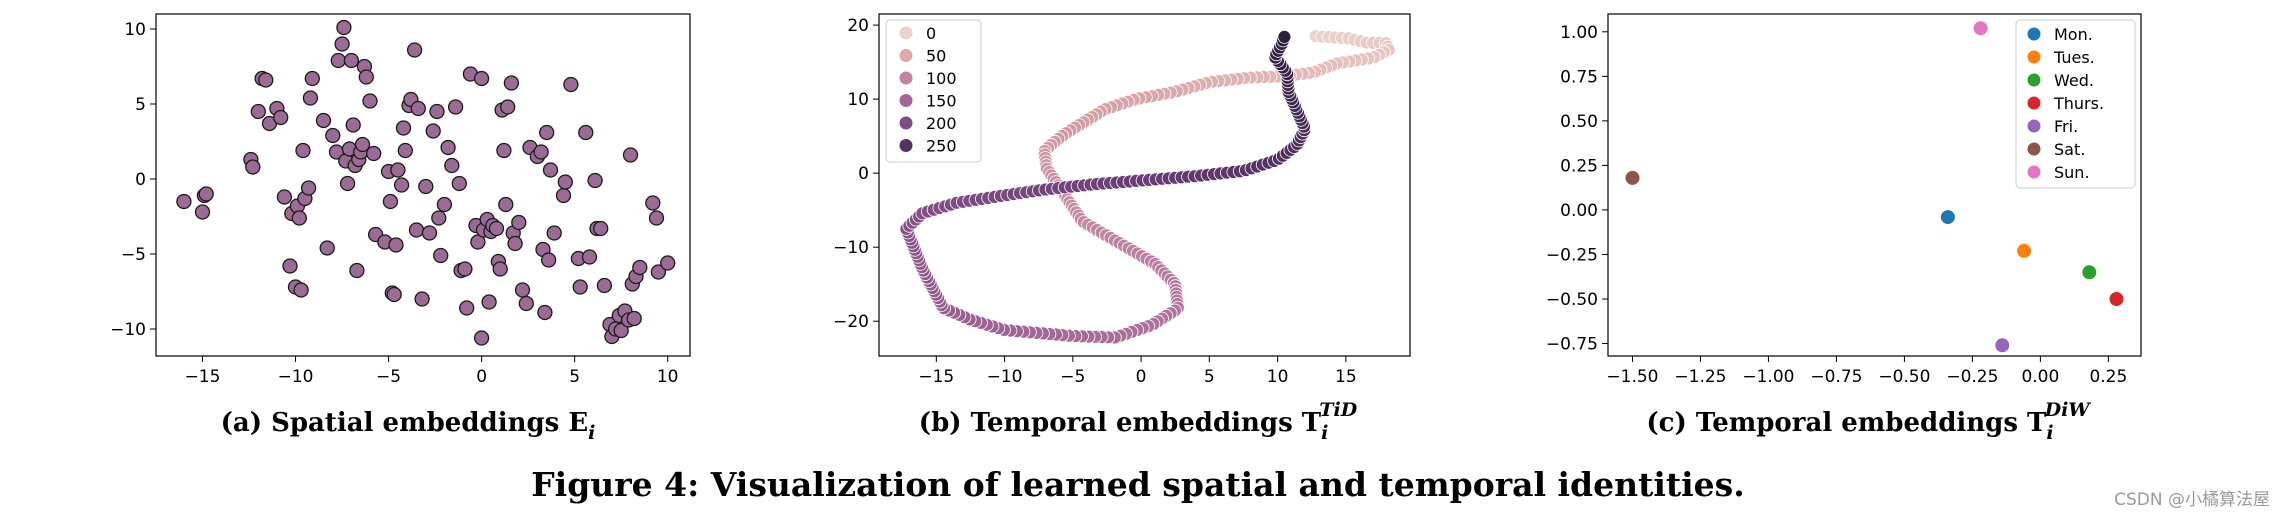  Describe the element at coordinates (2074, 57) in the screenshot. I see `legend-c-label: Tues.` at that location.